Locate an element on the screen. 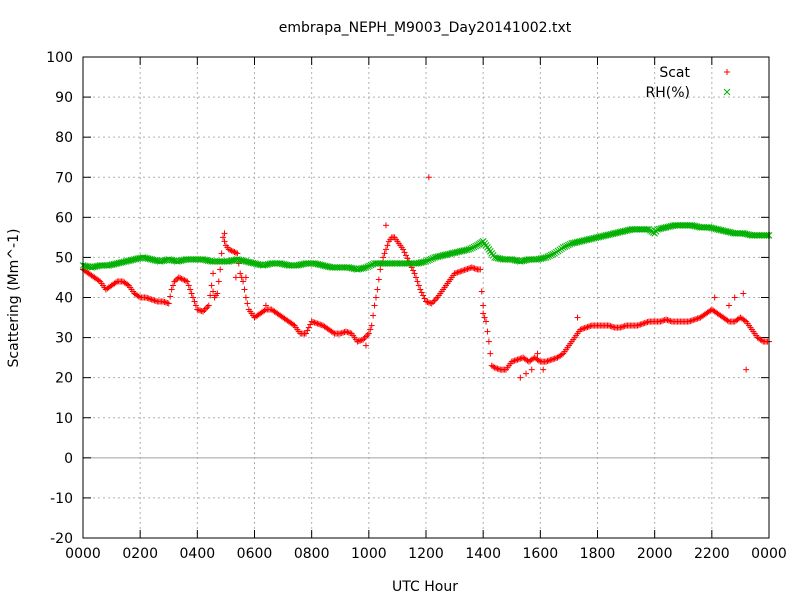 This screenshot has height=600, width=800. x-tick-label: 1000 is located at coordinates (369, 554).